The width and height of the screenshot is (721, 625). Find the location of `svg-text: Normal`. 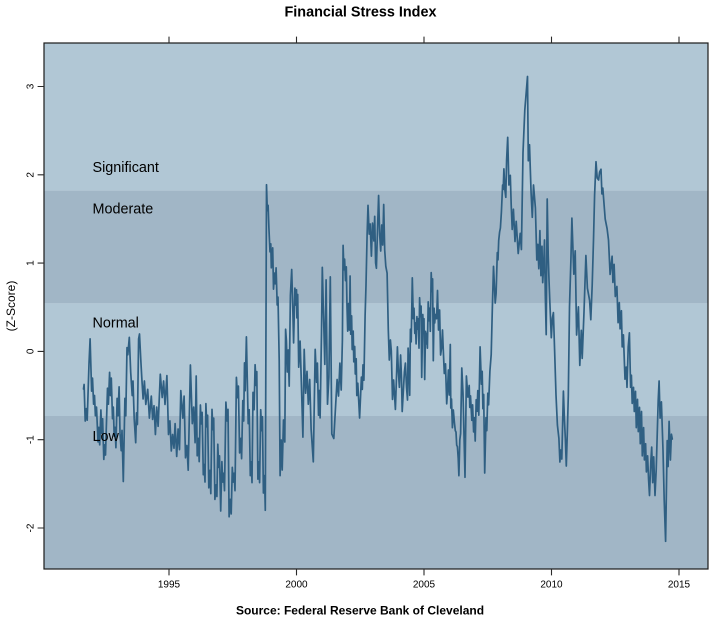

svg-text: Normal is located at coordinates (116, 324).